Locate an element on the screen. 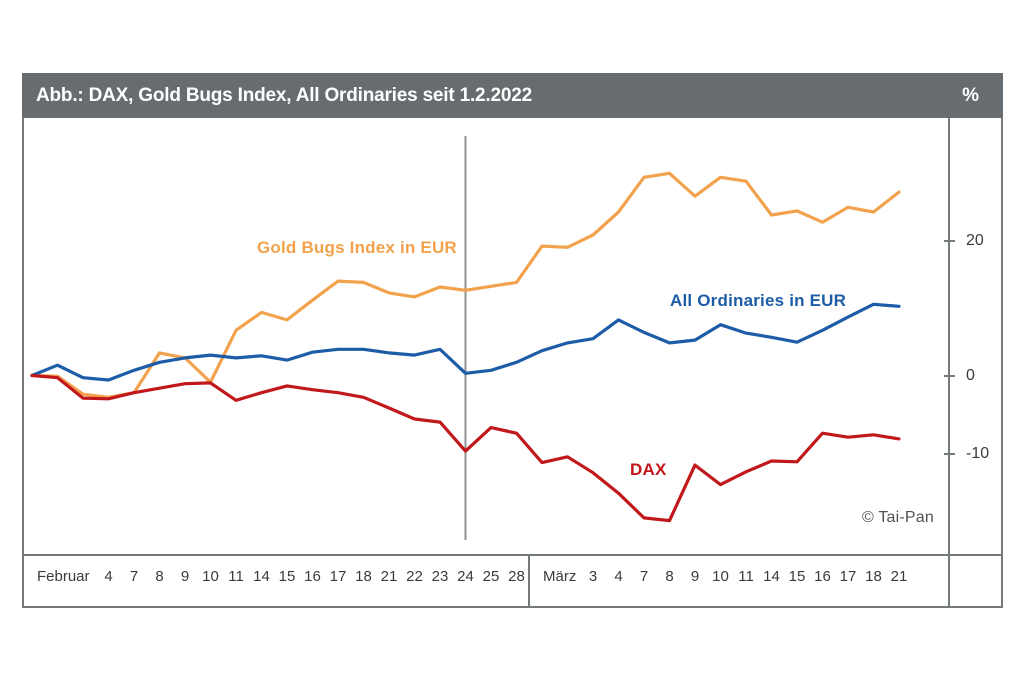 Image resolution: width=1024 pixels, height=683 pixels. y-axis-tick-label: 0 is located at coordinates (970, 375).